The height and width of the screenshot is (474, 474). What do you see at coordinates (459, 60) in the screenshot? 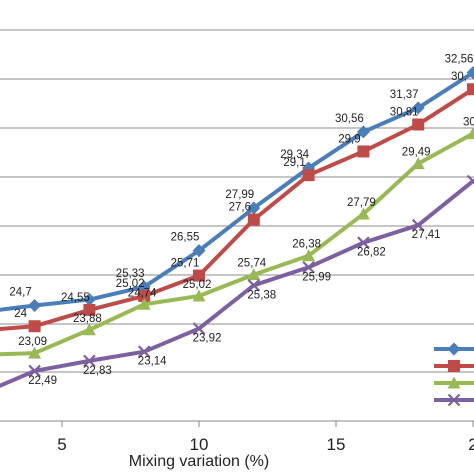
I see `data-label: 32,56` at bounding box center [459, 60].